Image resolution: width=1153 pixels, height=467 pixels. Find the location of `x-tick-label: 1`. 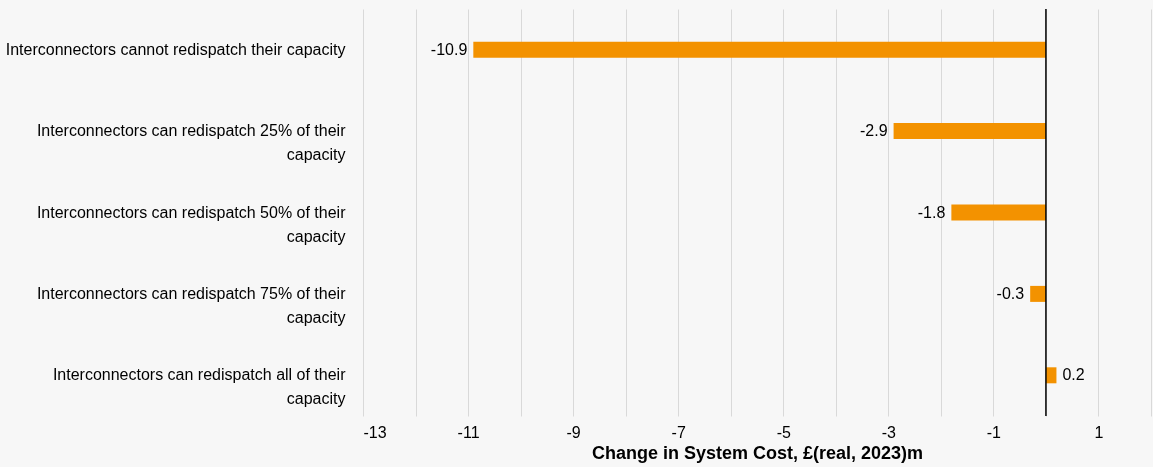

x-tick-label: 1 is located at coordinates (1099, 432).